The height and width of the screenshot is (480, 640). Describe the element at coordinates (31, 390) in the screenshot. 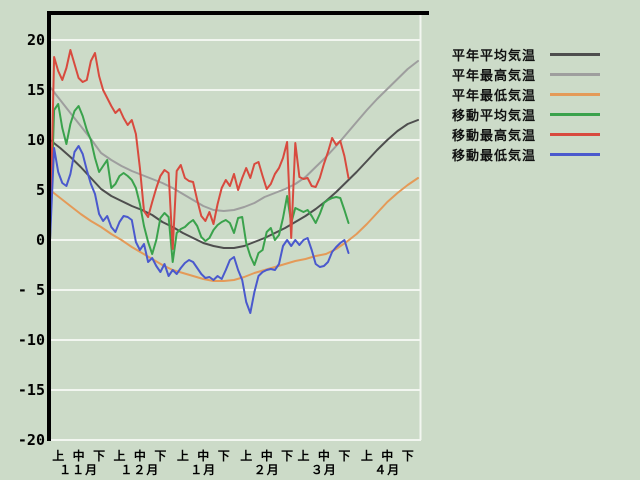

I see `y-tick-label--15: -15` at that location.